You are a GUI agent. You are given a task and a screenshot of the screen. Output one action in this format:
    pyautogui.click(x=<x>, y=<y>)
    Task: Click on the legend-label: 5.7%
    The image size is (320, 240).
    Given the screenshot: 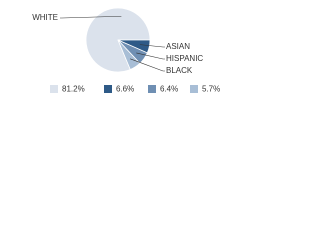 What is the action you would take?
    pyautogui.click(x=211, y=89)
    